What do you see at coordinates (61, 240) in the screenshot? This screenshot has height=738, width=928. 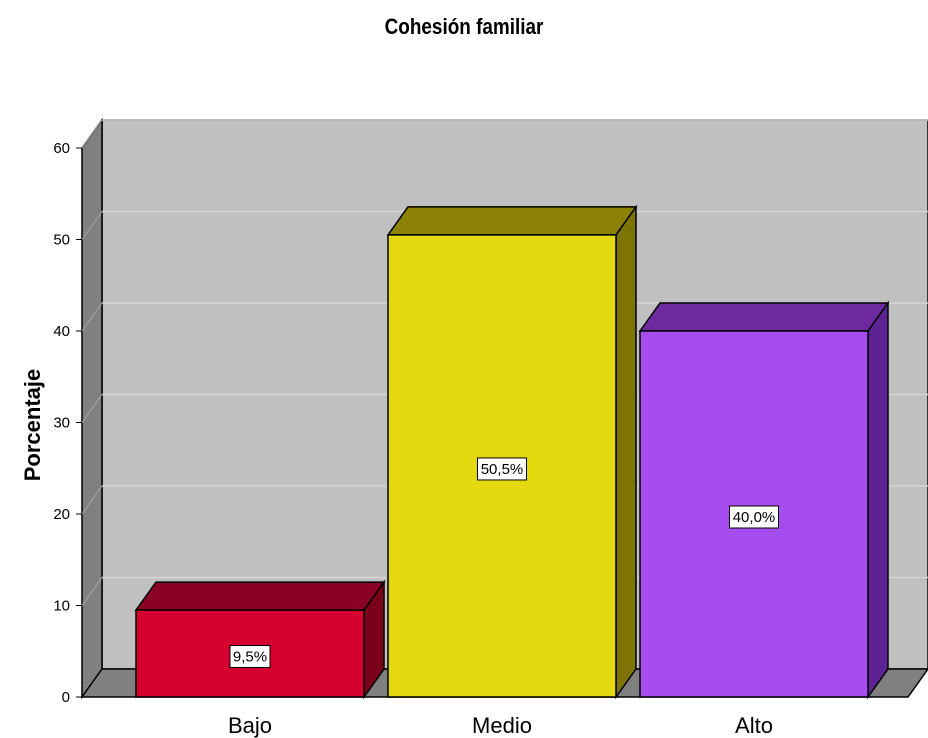 I see `y-tick-label: 50` at bounding box center [61, 240].